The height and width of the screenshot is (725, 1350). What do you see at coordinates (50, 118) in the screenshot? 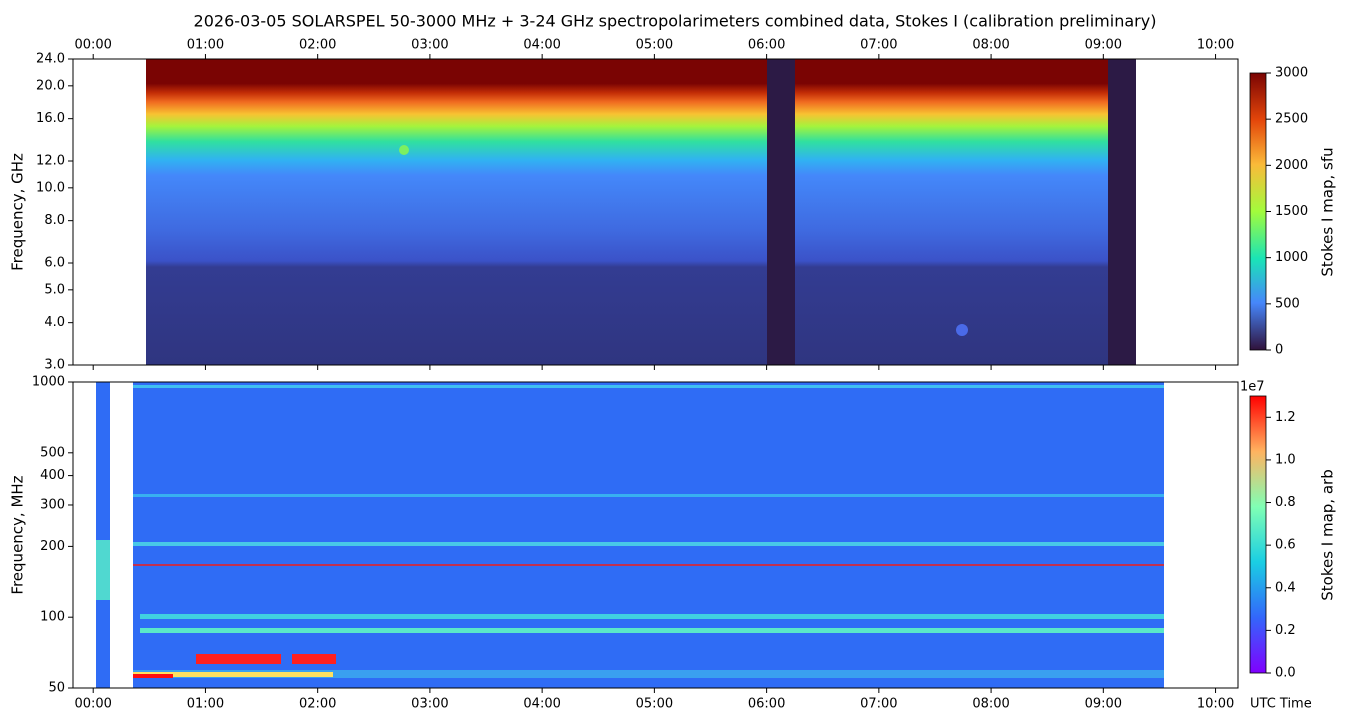
I see `y-tick-label: 16.0` at bounding box center [50, 118].